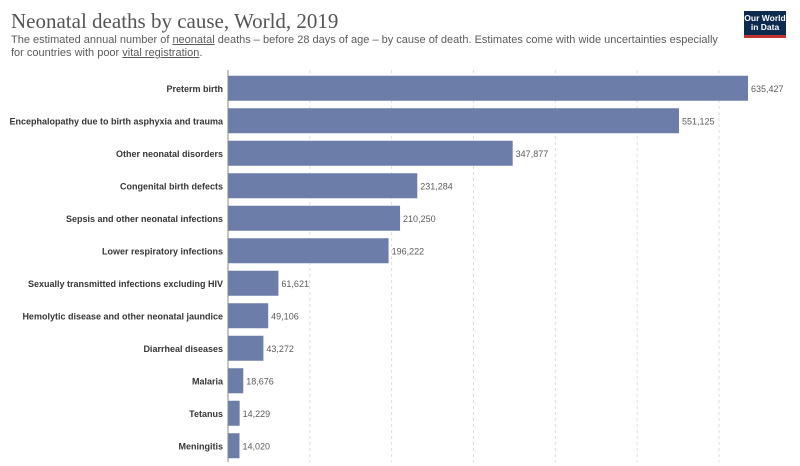 This screenshot has width=800, height=466. I want to click on category-label: Malaria, so click(208, 381).